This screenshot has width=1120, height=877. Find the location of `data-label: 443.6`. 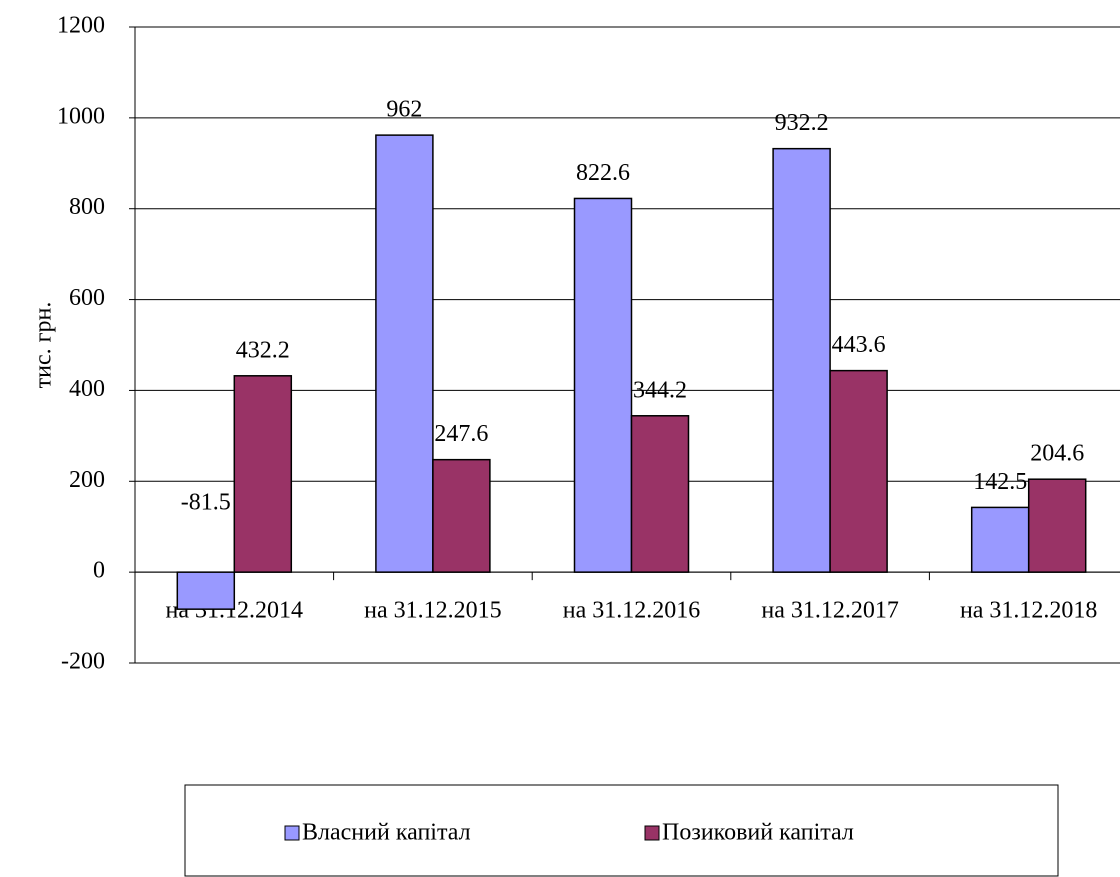

data-label: 443.6 is located at coordinates (859, 345).